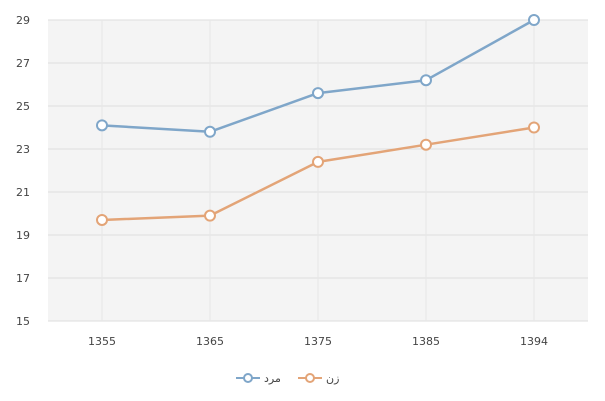 The image size is (605, 401). What do you see at coordinates (23, 235) in the screenshot?
I see `y-tick-label: 19` at bounding box center [23, 235].